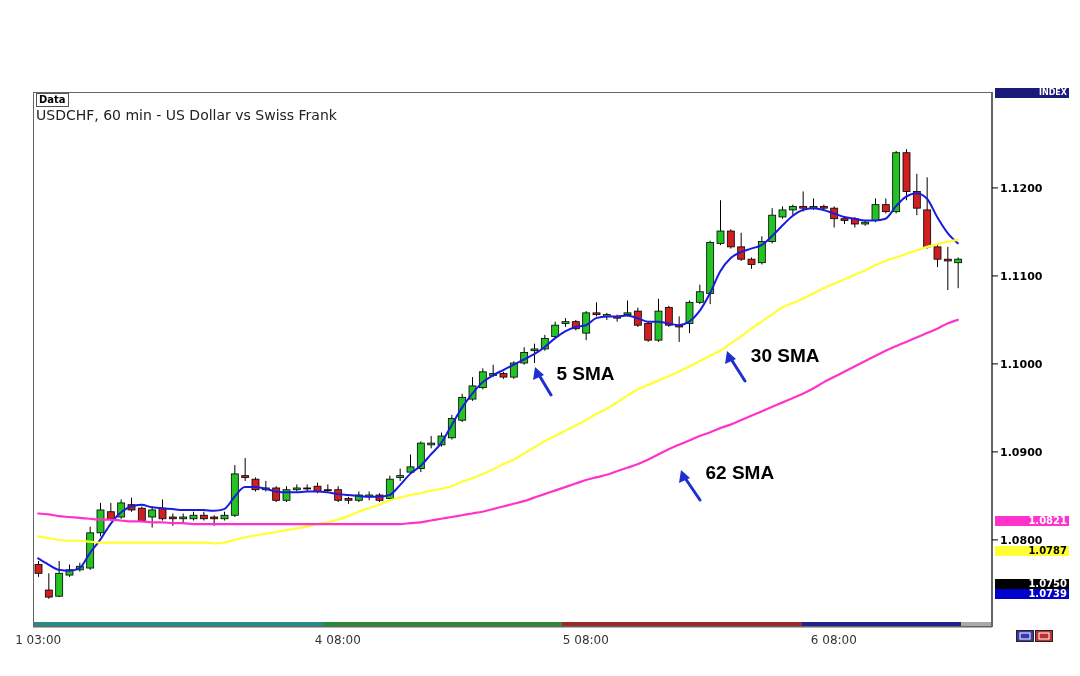 The width and height of the screenshot is (1080, 676). What do you see at coordinates (337, 639) in the screenshot?
I see `x-tick-label: 4 08:00` at bounding box center [337, 639].